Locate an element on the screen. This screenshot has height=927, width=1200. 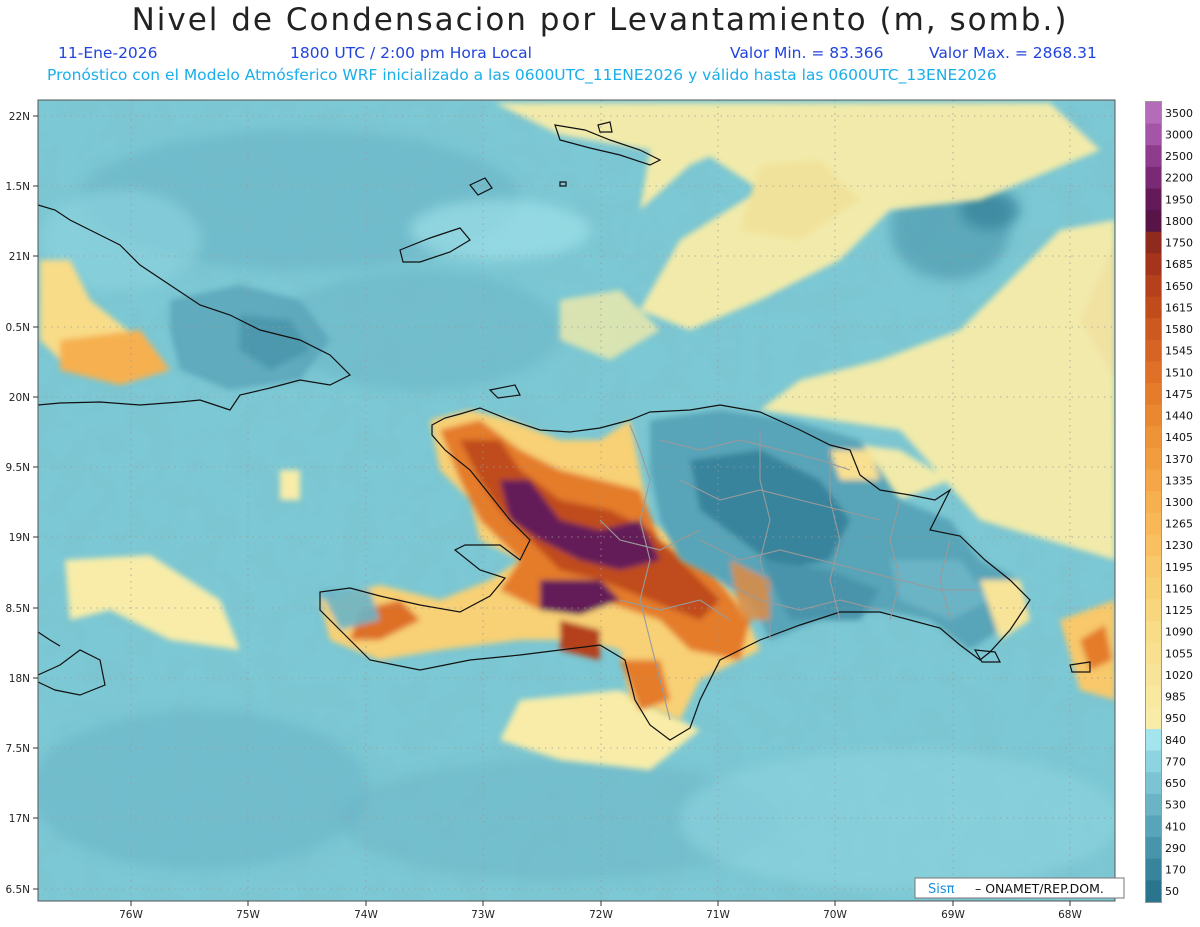
lat-label: 19N is located at coordinates (19, 538).